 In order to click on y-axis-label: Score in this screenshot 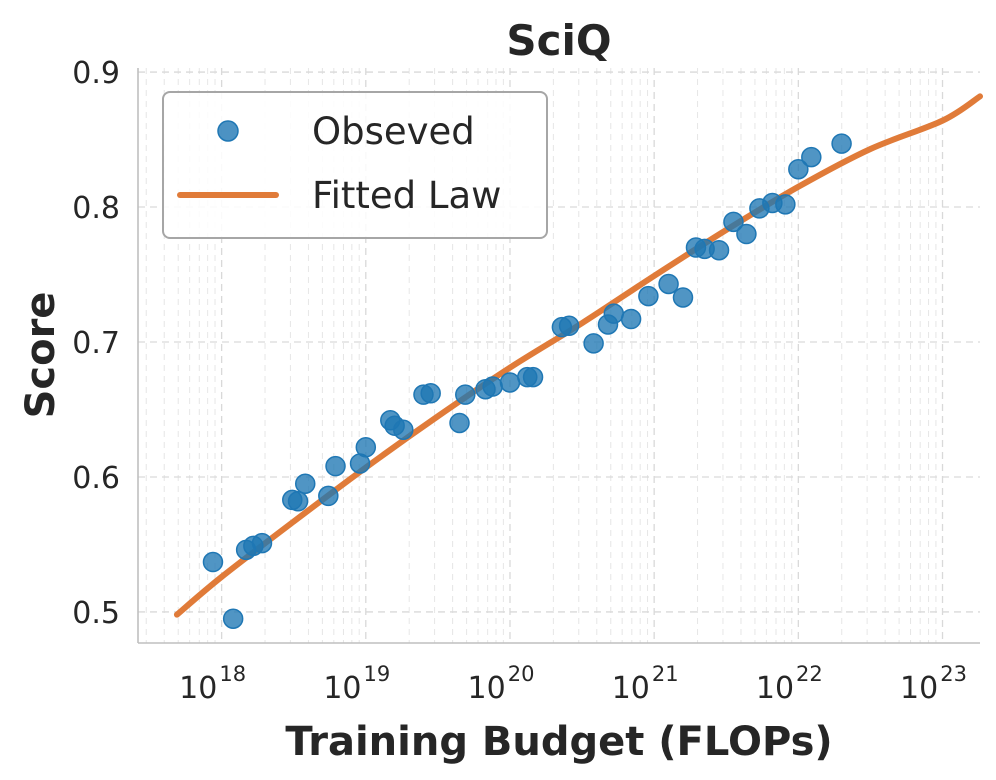, I will do `click(41, 355)`.